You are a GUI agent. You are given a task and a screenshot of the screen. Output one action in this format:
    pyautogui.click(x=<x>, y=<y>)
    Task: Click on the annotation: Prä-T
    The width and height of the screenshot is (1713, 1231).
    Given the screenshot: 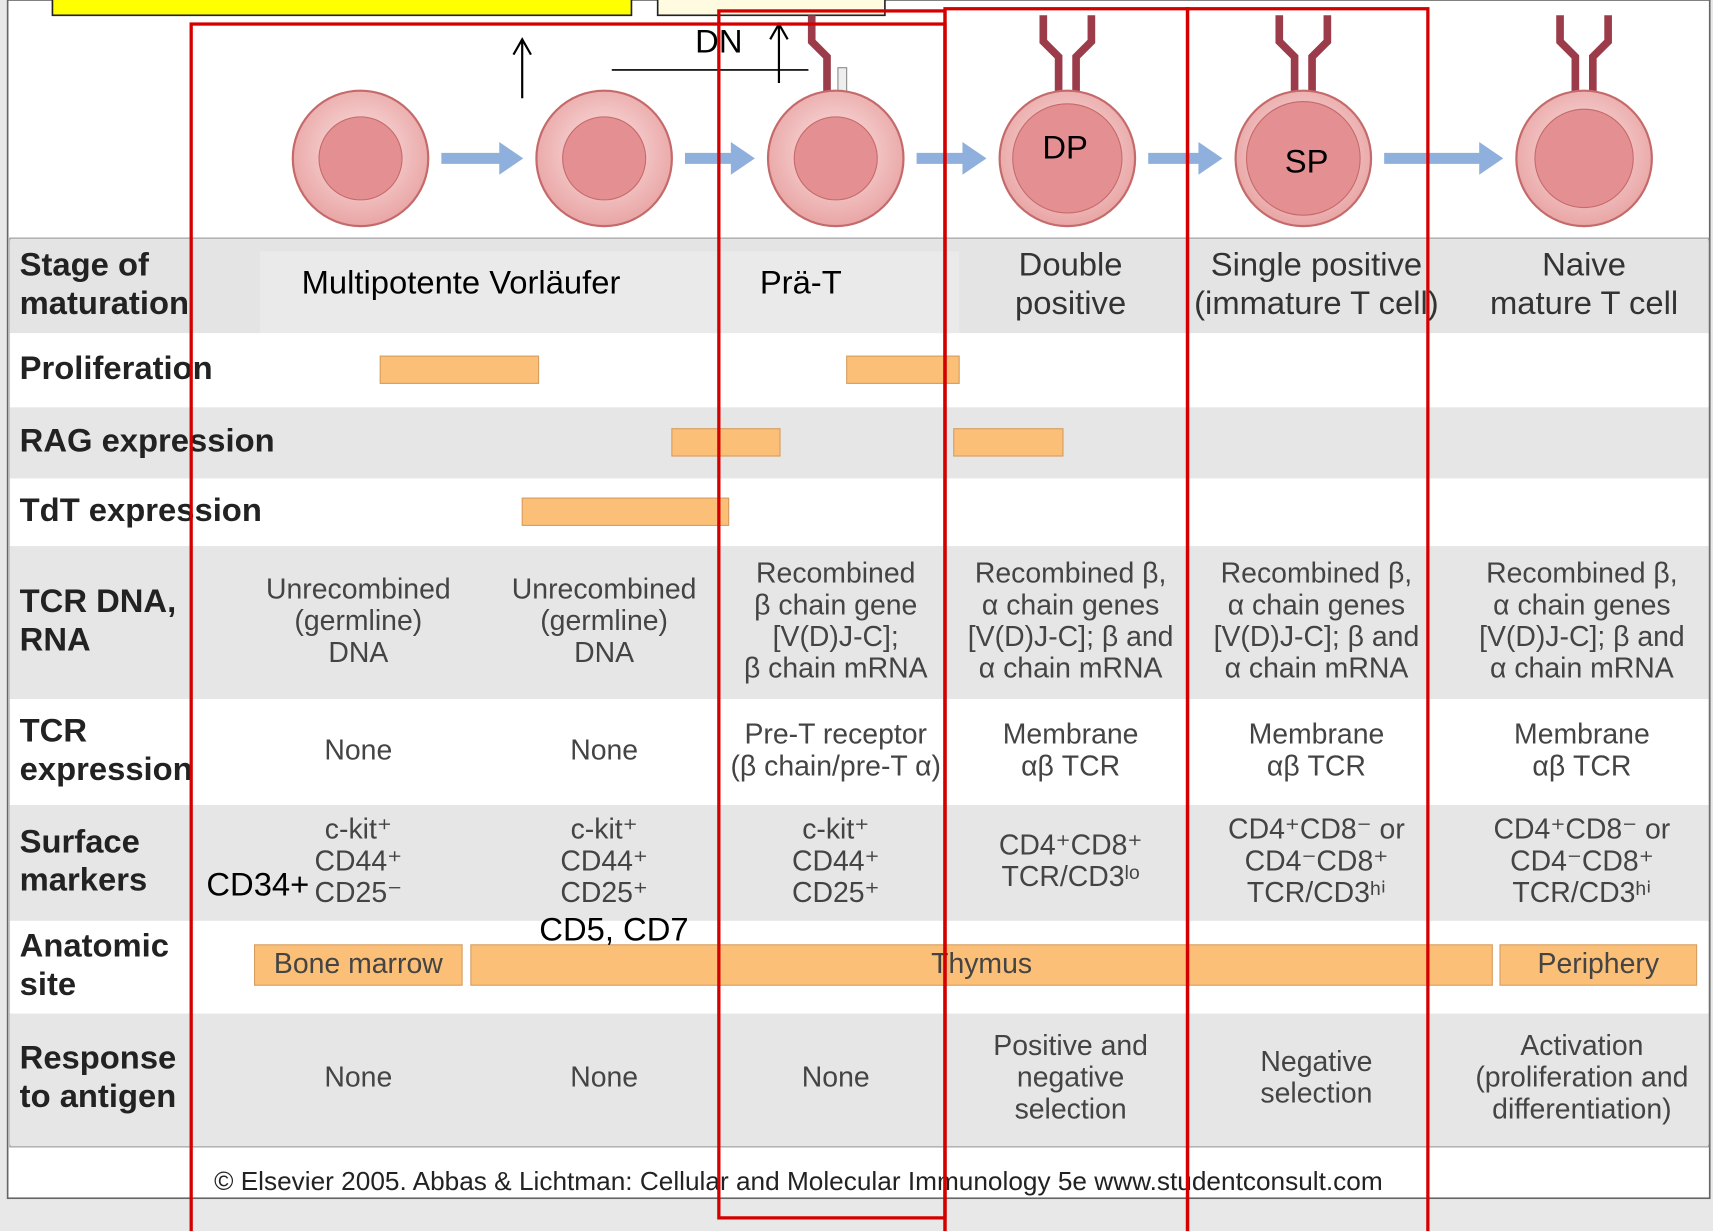 What is the action you would take?
    pyautogui.click(x=801, y=282)
    